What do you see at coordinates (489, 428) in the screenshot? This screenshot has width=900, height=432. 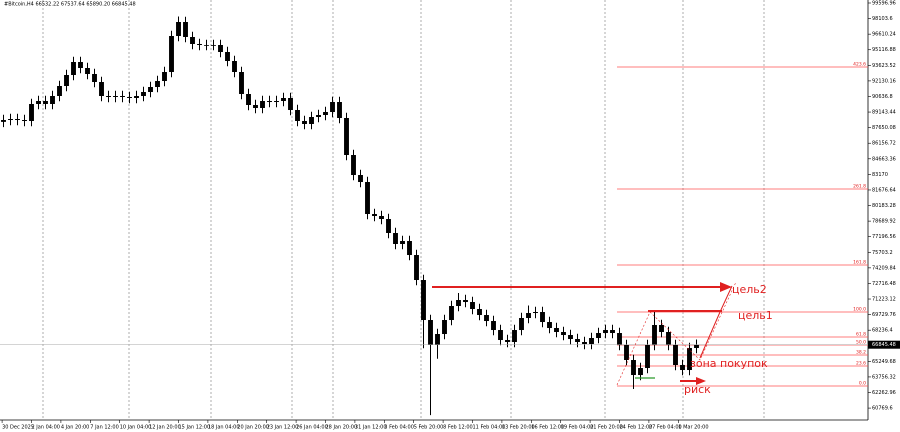 I see `x-tick-label: 11 Feb 04:00` at bounding box center [489, 428].